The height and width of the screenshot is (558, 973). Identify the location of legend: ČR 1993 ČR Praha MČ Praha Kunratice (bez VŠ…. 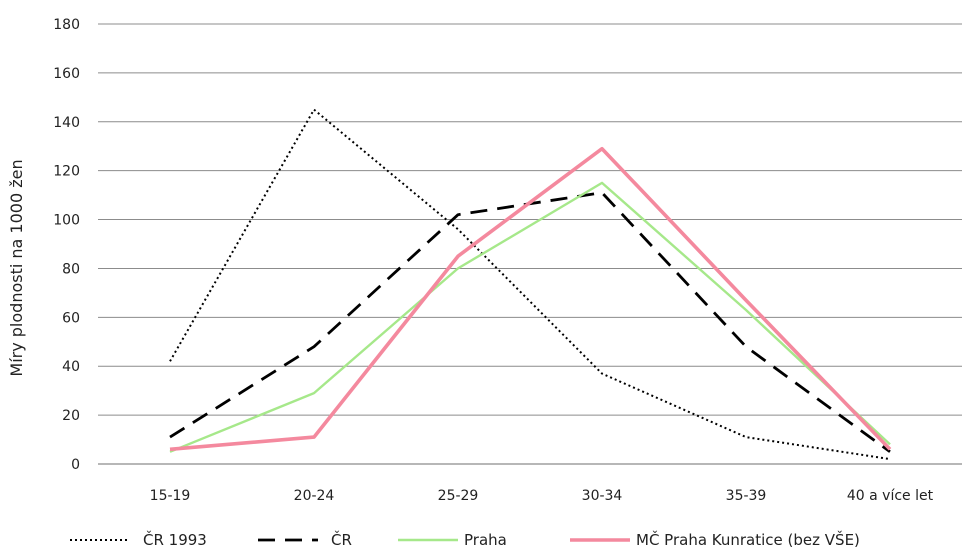
(465, 539).